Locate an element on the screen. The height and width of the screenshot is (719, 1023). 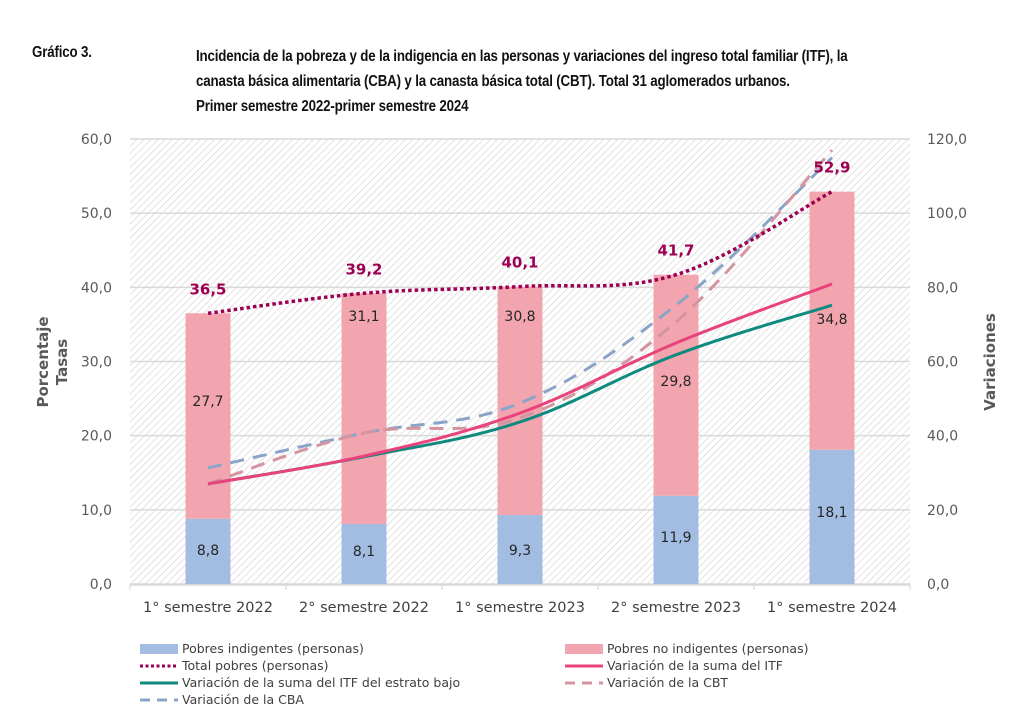
left-axis-title-line-2: Tasas is located at coordinates (62, 362).